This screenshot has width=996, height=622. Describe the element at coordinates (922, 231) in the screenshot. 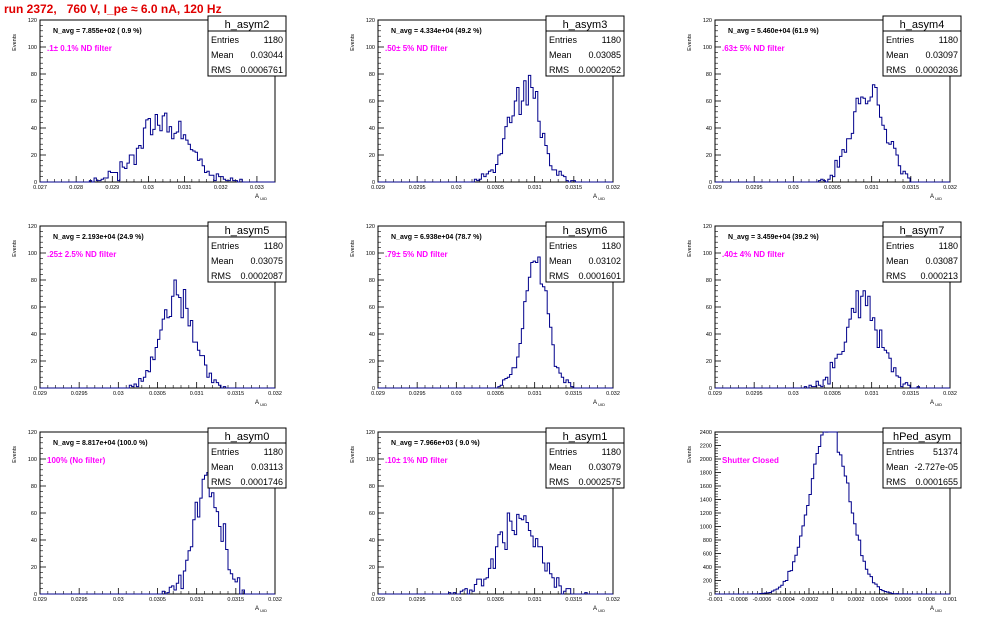

I see `histogram-name: h_asym7` at that location.